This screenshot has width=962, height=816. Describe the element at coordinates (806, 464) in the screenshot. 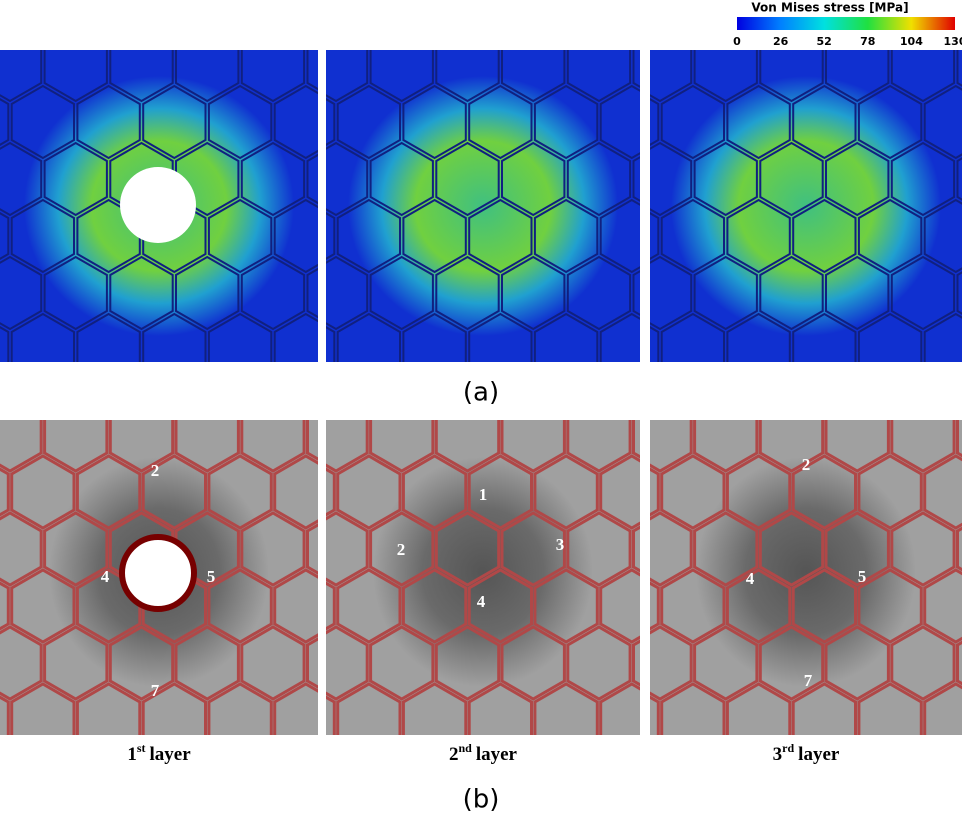

I see `cell-label: 2` at that location.